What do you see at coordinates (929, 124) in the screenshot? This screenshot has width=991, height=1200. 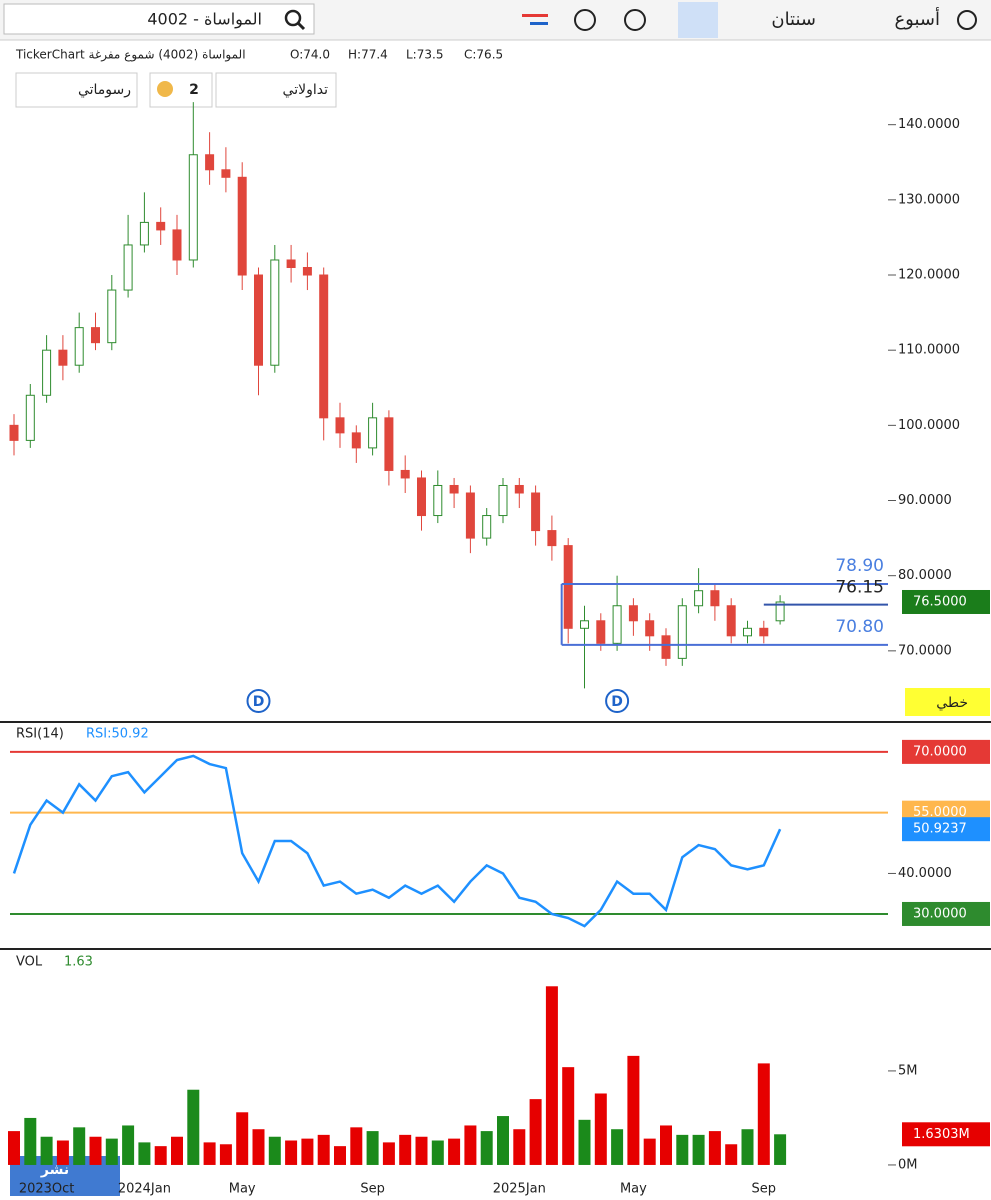 I see `y-tick-label: 140.0000` at bounding box center [929, 124].